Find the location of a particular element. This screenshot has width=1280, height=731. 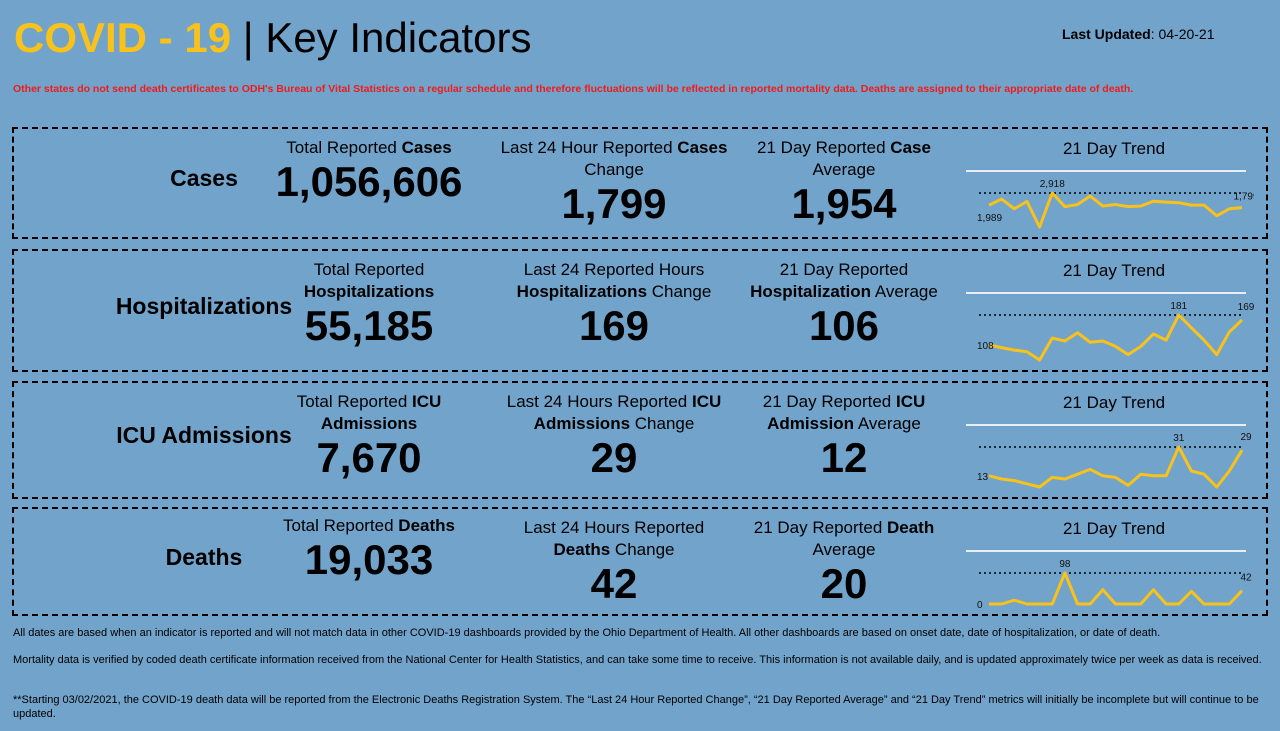

metric-value: 106 is located at coordinates (844, 325).